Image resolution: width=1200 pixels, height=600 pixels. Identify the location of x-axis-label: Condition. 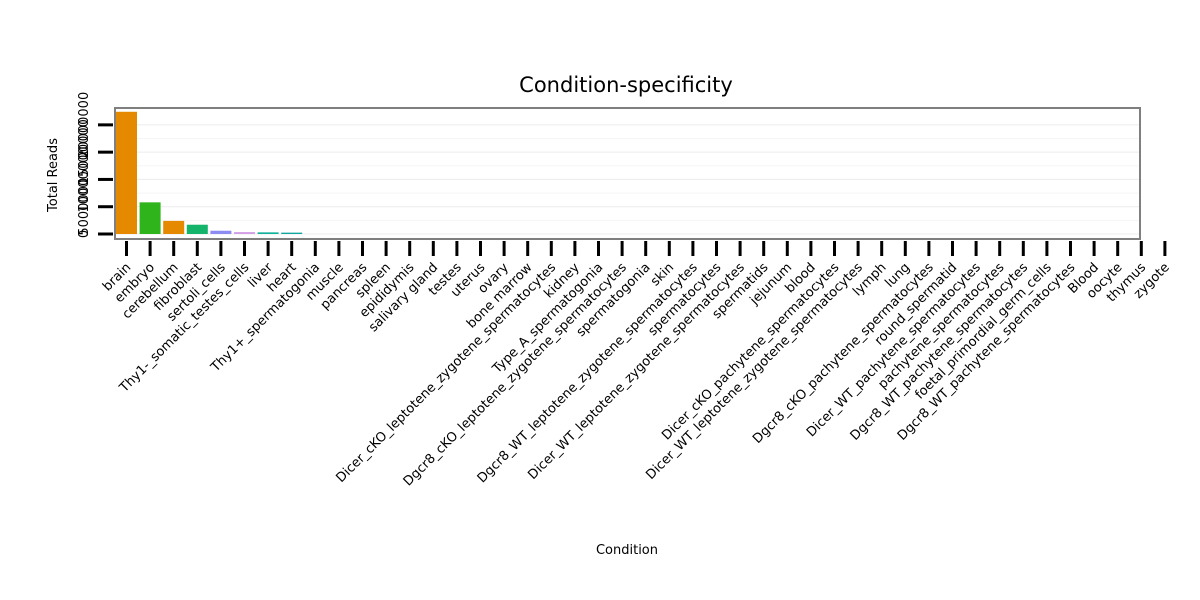
(627, 550).